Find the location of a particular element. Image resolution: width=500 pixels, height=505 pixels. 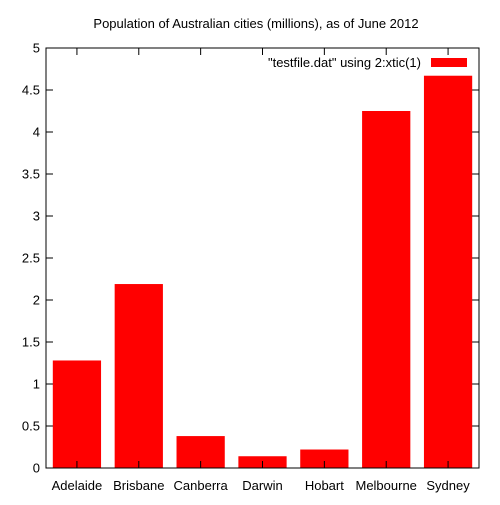

bar-brisbane is located at coordinates (138, 376).